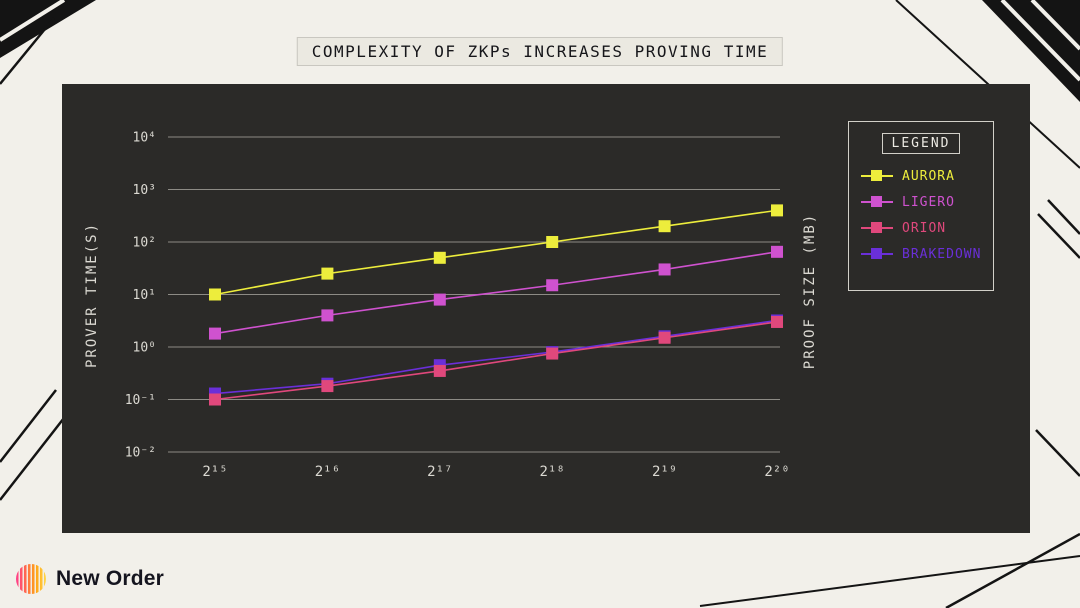 The image size is (1080, 608). I want to click on svg-text: 2¹⁹, so click(664, 472).